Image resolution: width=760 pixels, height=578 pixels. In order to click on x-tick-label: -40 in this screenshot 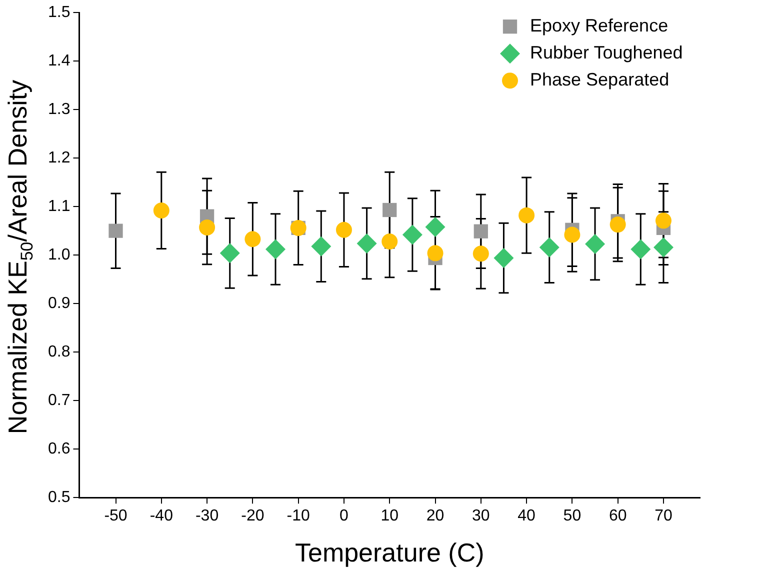, I will do `click(162, 516)`.